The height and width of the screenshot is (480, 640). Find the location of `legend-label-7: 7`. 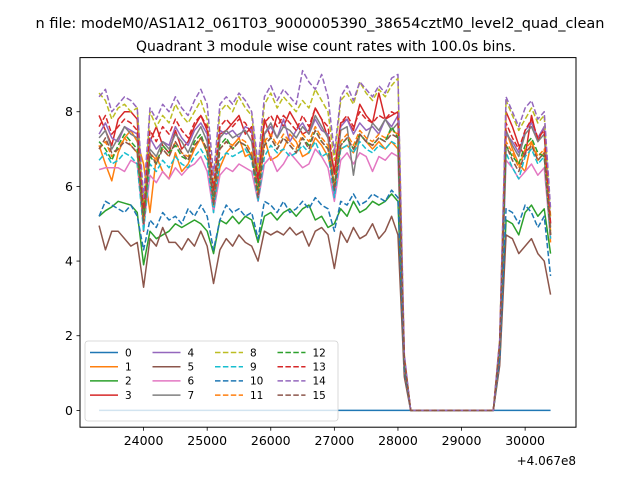

legend-label-7: 7 is located at coordinates (191, 396).